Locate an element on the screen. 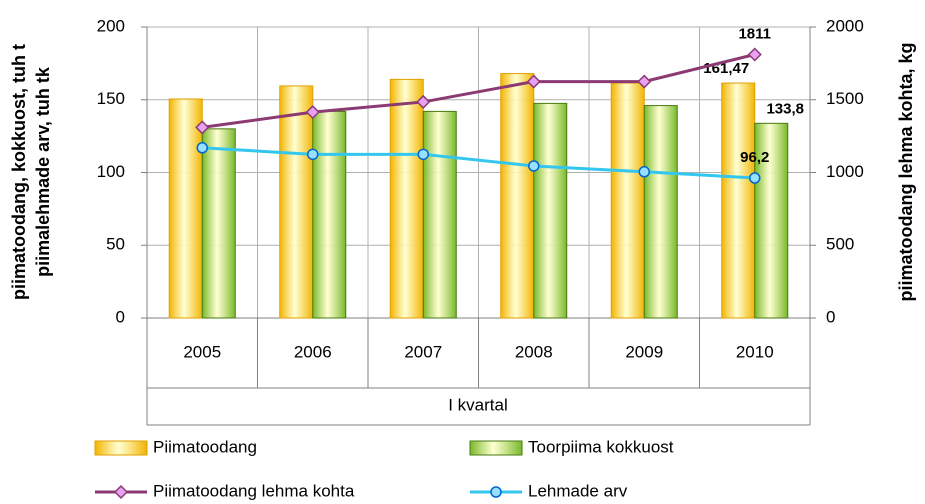  value-label: 96,2 is located at coordinates (754, 157).